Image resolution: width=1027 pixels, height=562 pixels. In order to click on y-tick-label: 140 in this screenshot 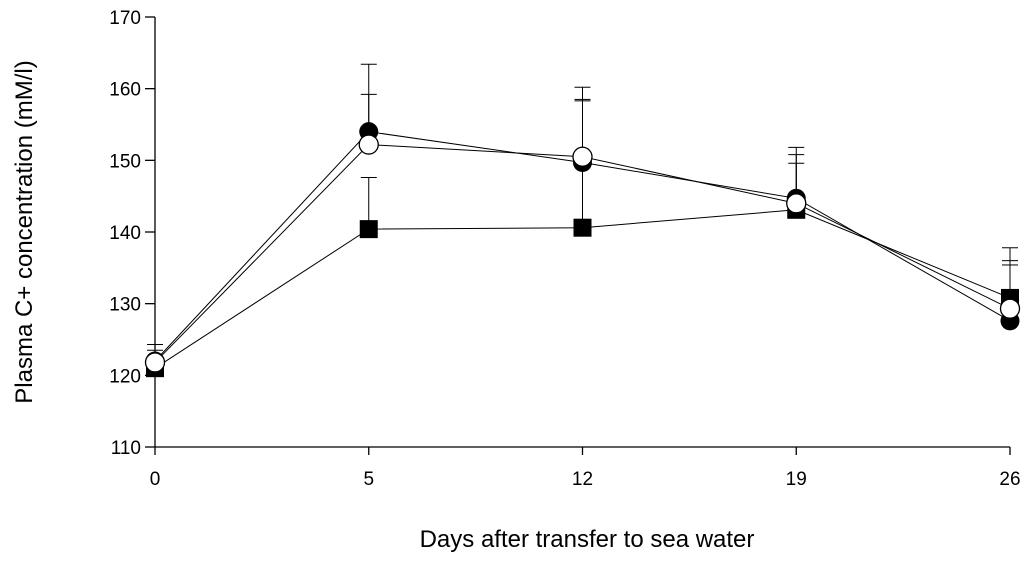, I will do `click(125, 233)`.